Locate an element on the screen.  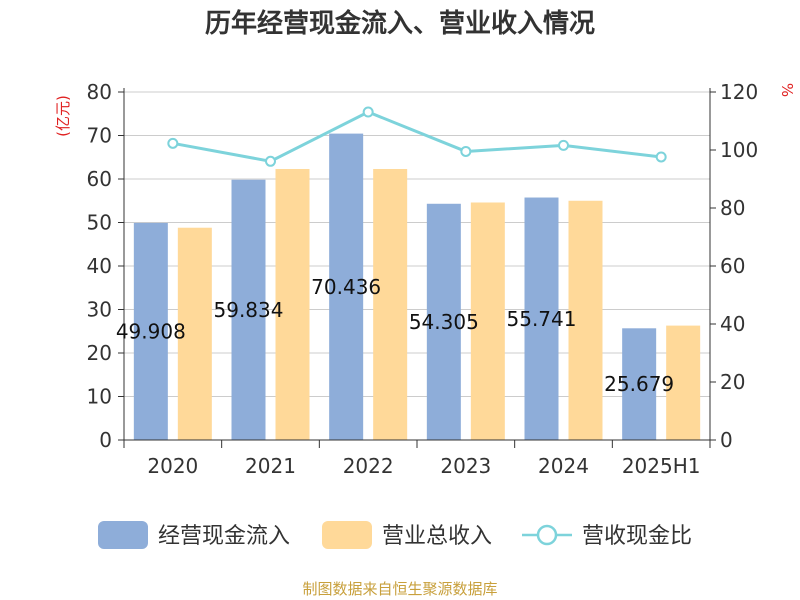
y-right-tick-label: 20 is located at coordinates (732, 382).